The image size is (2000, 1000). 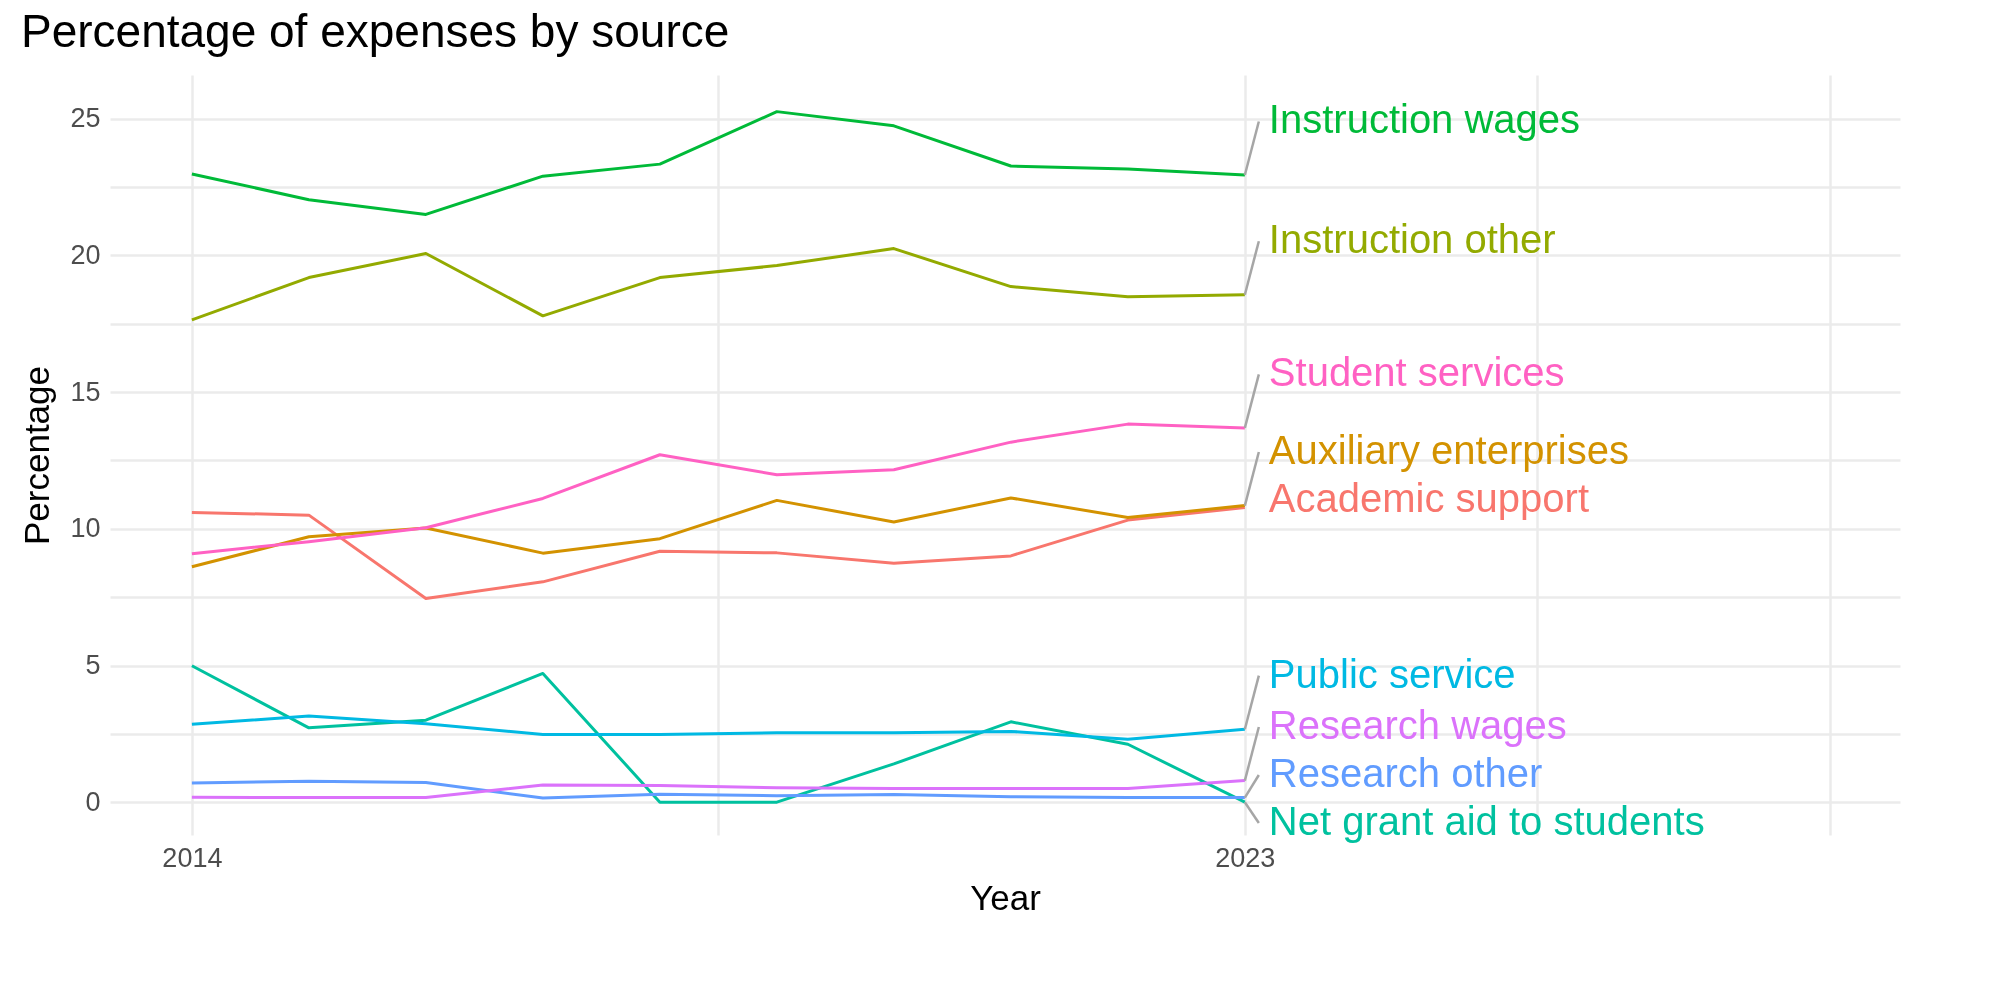 I want to click on y-tick-label: 0, so click(x=93, y=801).